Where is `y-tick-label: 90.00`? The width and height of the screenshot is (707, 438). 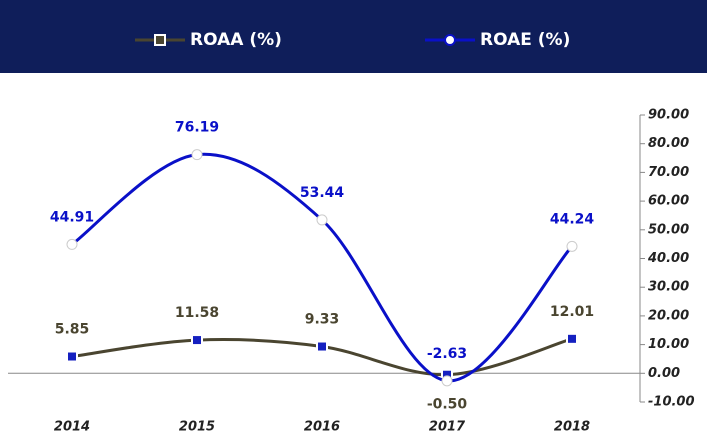 y-tick-label: 90.00 is located at coordinates (668, 115).